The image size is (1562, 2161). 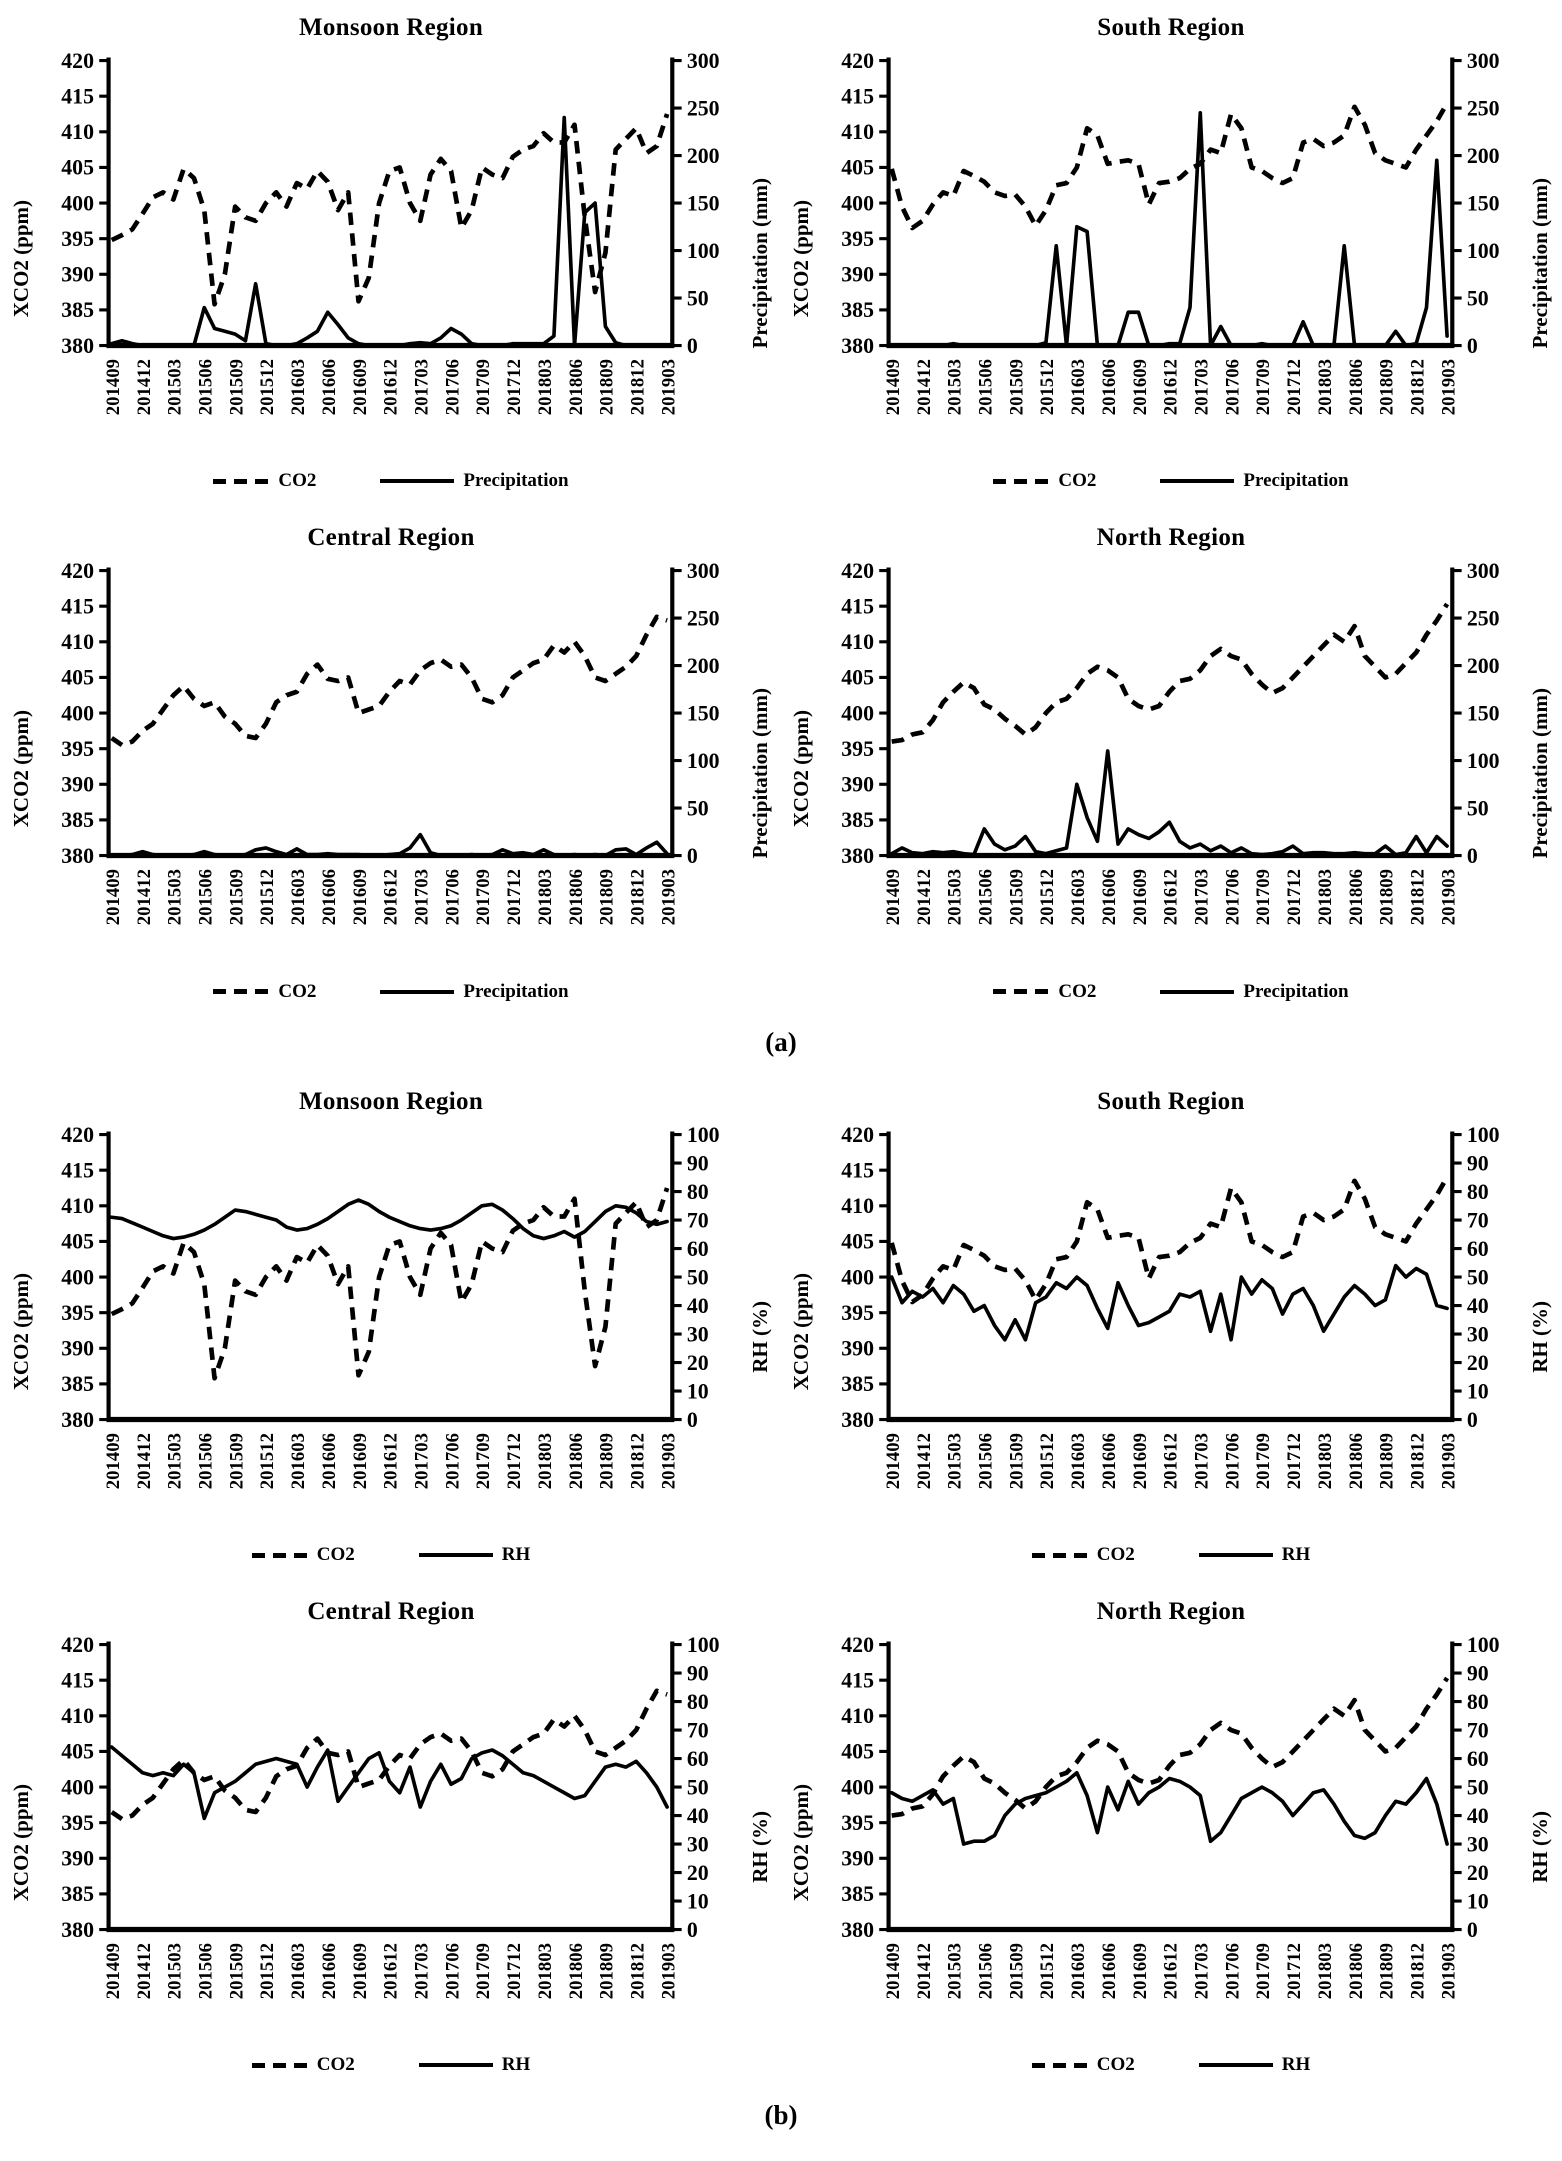 I want to click on dashed-line-swatch, so click(x=279, y=1555).